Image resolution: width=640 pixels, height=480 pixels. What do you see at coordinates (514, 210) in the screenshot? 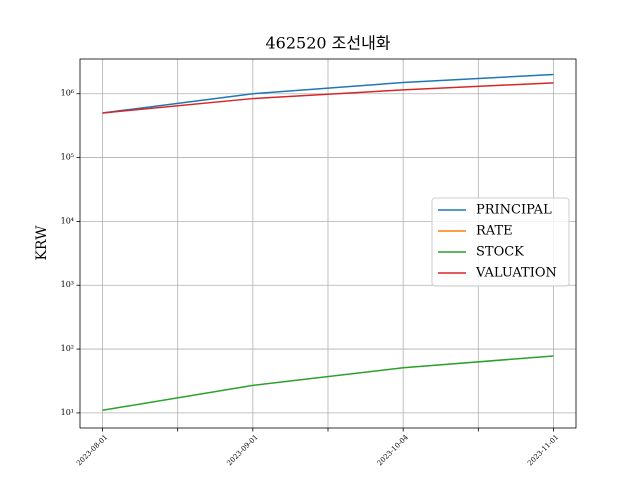
I see `legend-label: PRINCIPAL` at bounding box center [514, 210].